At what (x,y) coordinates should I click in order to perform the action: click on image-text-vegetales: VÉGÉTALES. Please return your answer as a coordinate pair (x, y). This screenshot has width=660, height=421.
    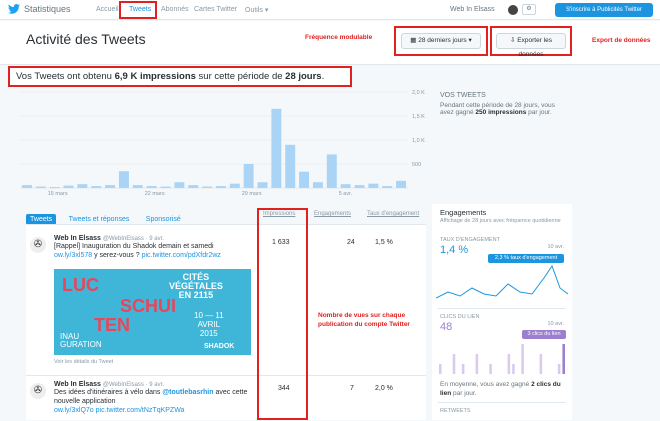
    Looking at the image, I should click on (196, 286).